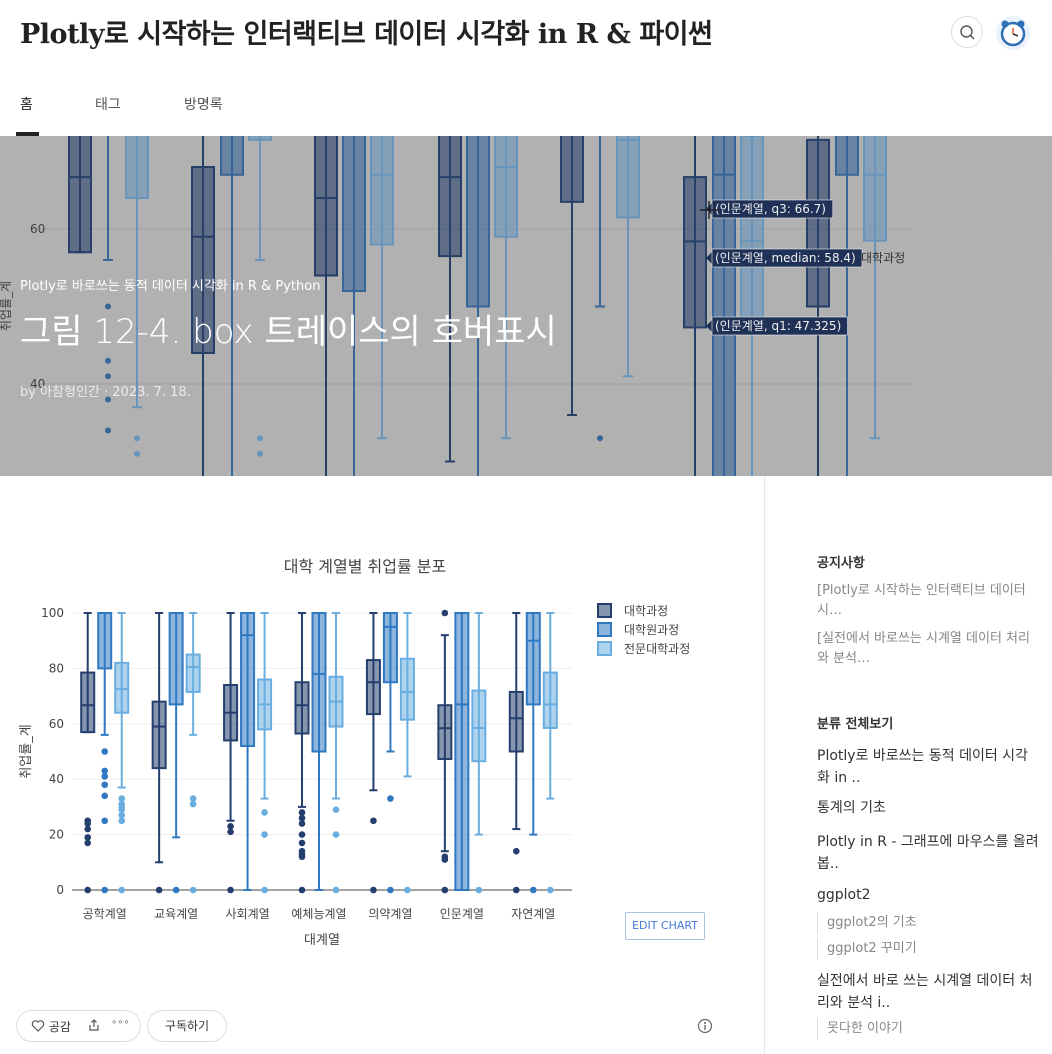 The width and height of the screenshot is (1052, 1054). What do you see at coordinates (176, 753) in the screenshot?
I see `box-대학원과정-교육계열` at bounding box center [176, 753].